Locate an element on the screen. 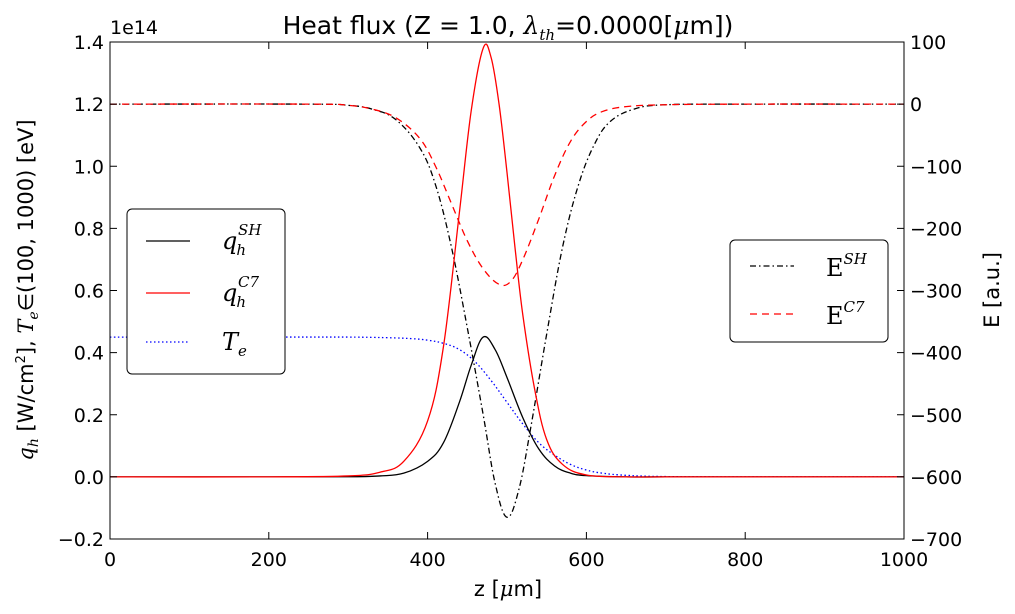 Image resolution: width=1015 pixels, height=614 pixels. left-axis-offset-text: 1e14 is located at coordinates (134, 28).